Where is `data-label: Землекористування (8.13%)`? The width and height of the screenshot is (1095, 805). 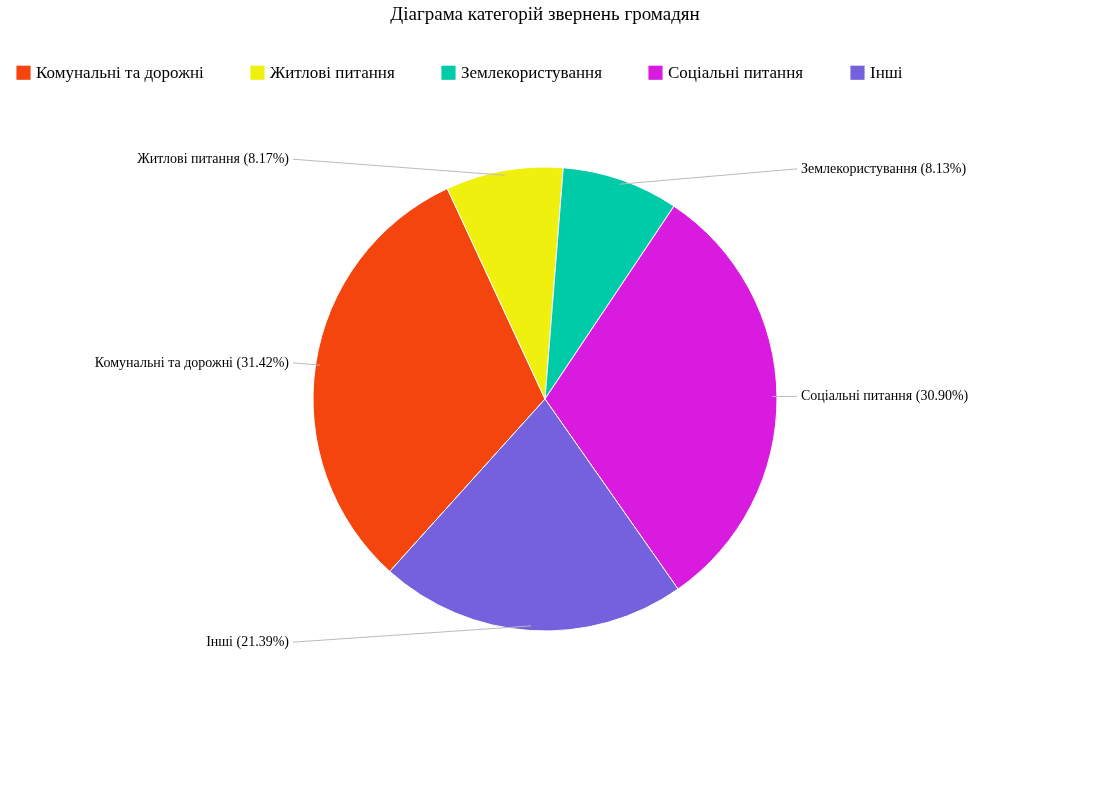
data-label: Землекористування (8.13%) is located at coordinates (884, 168).